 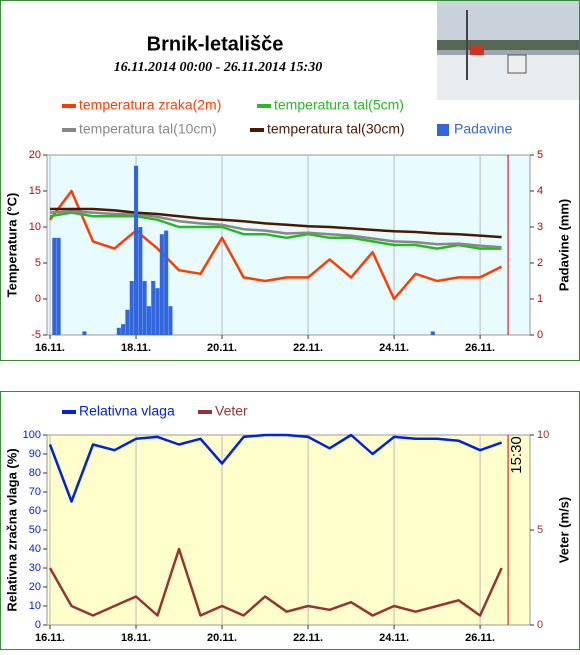 I want to click on y-tick-label: 50, so click(x=35, y=530).